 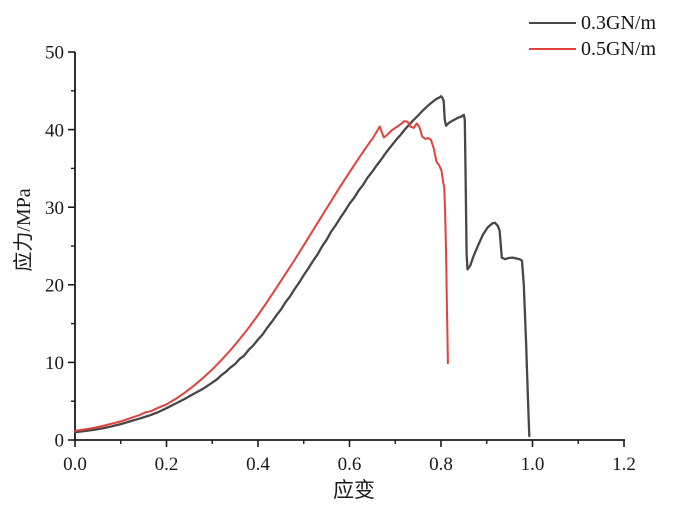 I want to click on x-tick-label: 1.0, so click(x=533, y=464).